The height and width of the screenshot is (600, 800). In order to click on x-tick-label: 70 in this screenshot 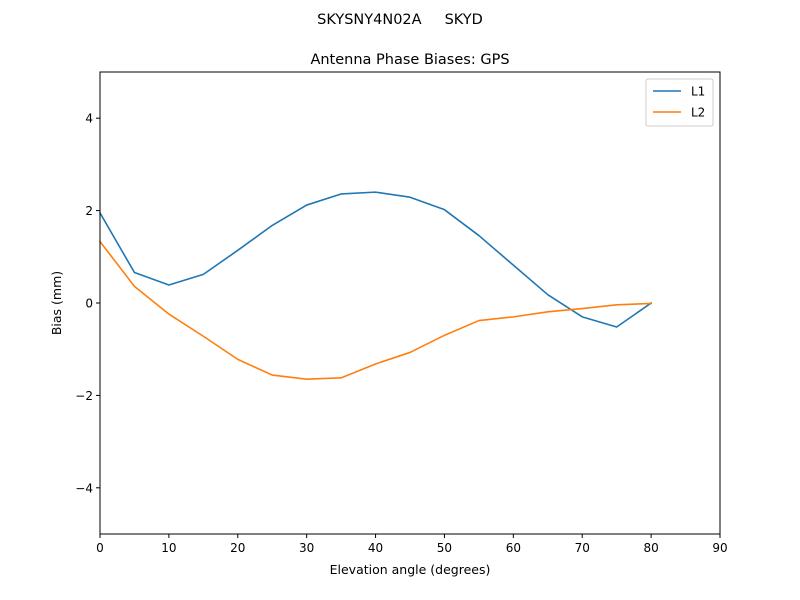, I will do `click(582, 548)`.